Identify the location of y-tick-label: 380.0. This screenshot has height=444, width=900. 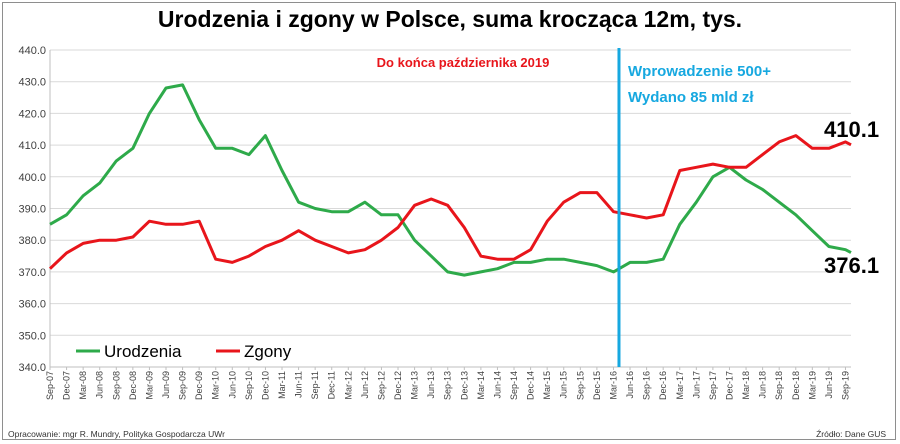
(32, 241).